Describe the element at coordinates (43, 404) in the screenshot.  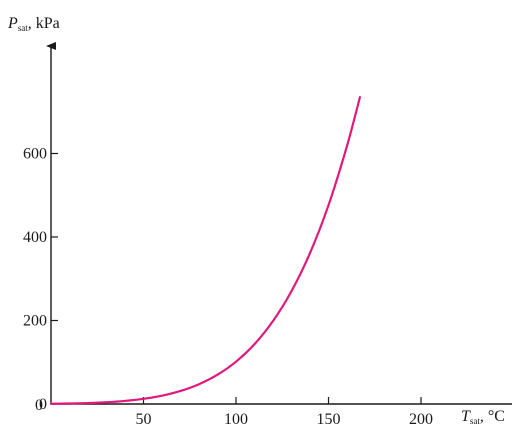
I see `y-tick-label: 0` at that location.